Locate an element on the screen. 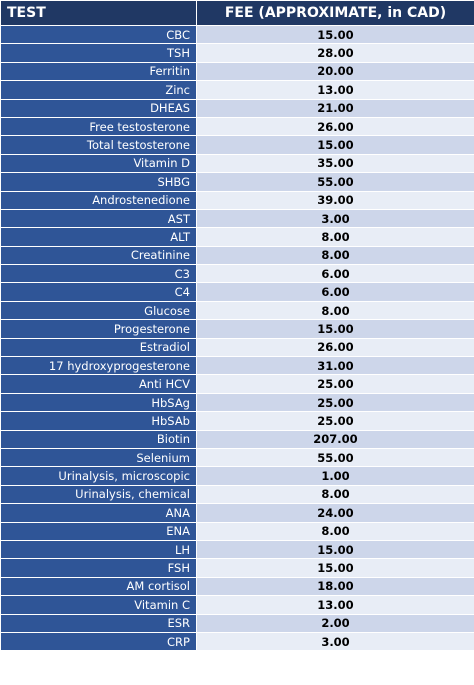 This screenshot has width=474, height=685. table-row: CBC 15.00 is located at coordinates (237, 34).